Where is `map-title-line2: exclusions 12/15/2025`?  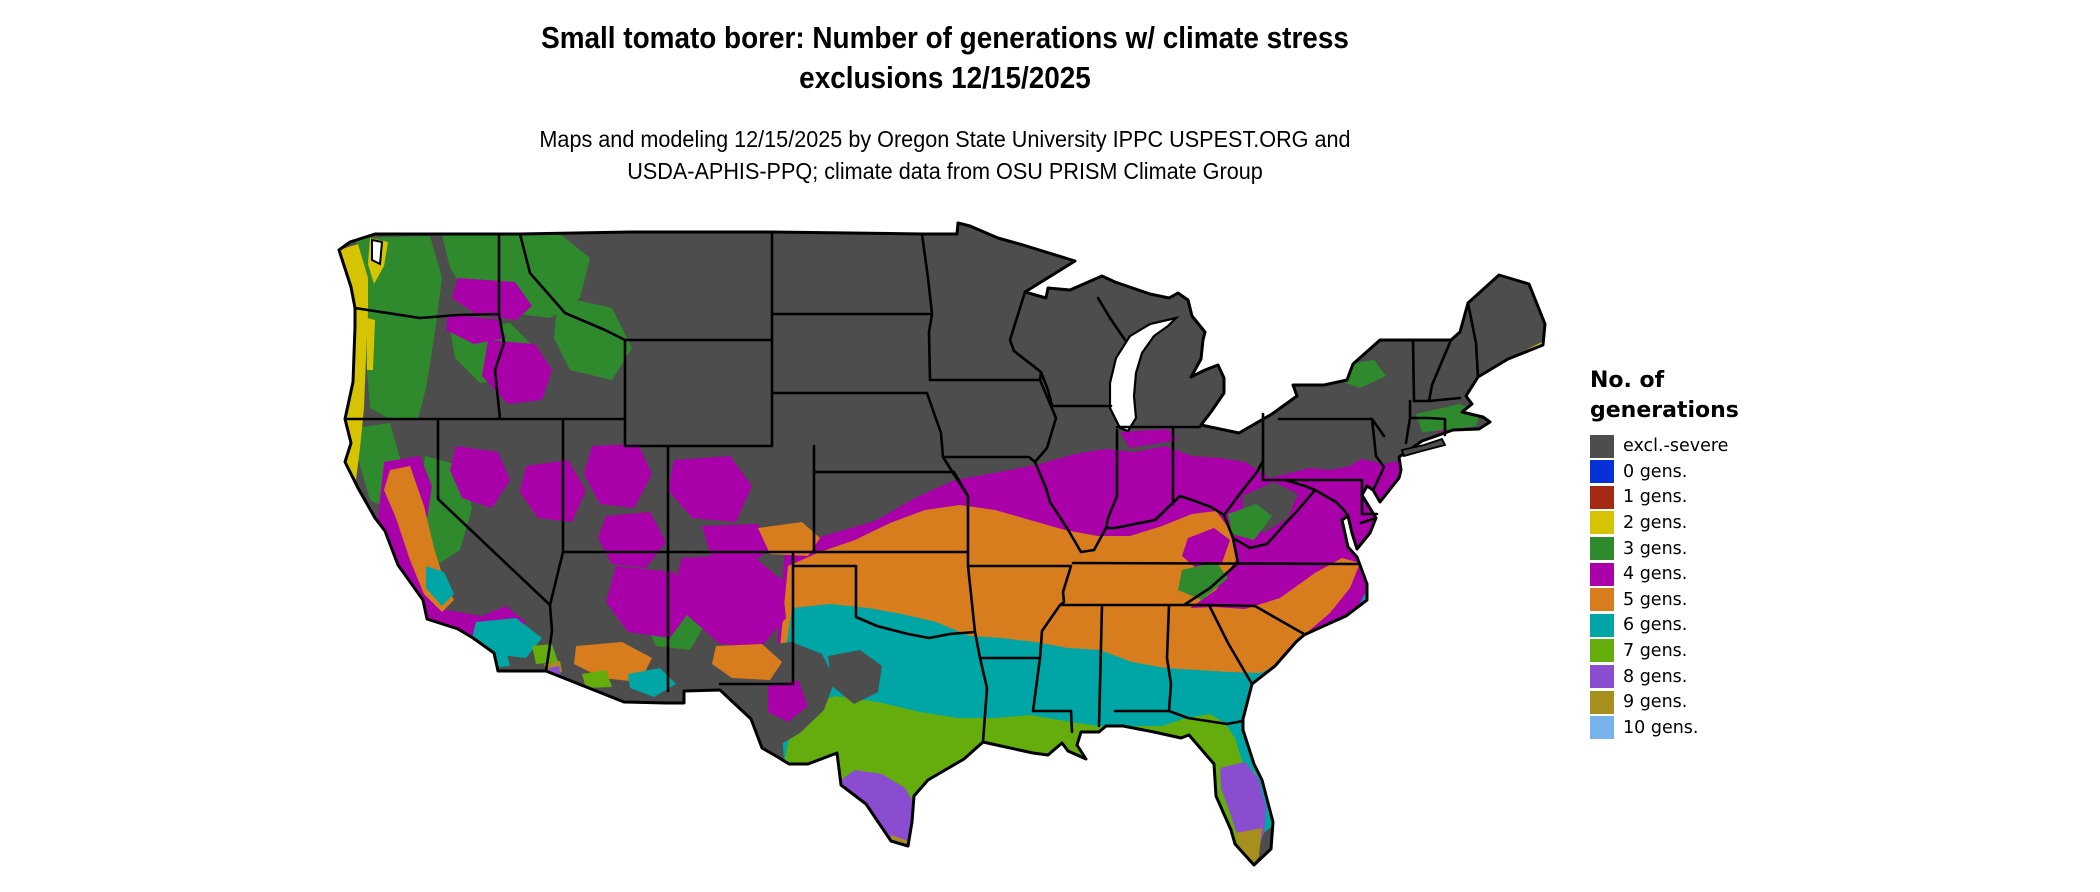
map-title-line2: exclusions 12/15/2025 is located at coordinates (945, 77).